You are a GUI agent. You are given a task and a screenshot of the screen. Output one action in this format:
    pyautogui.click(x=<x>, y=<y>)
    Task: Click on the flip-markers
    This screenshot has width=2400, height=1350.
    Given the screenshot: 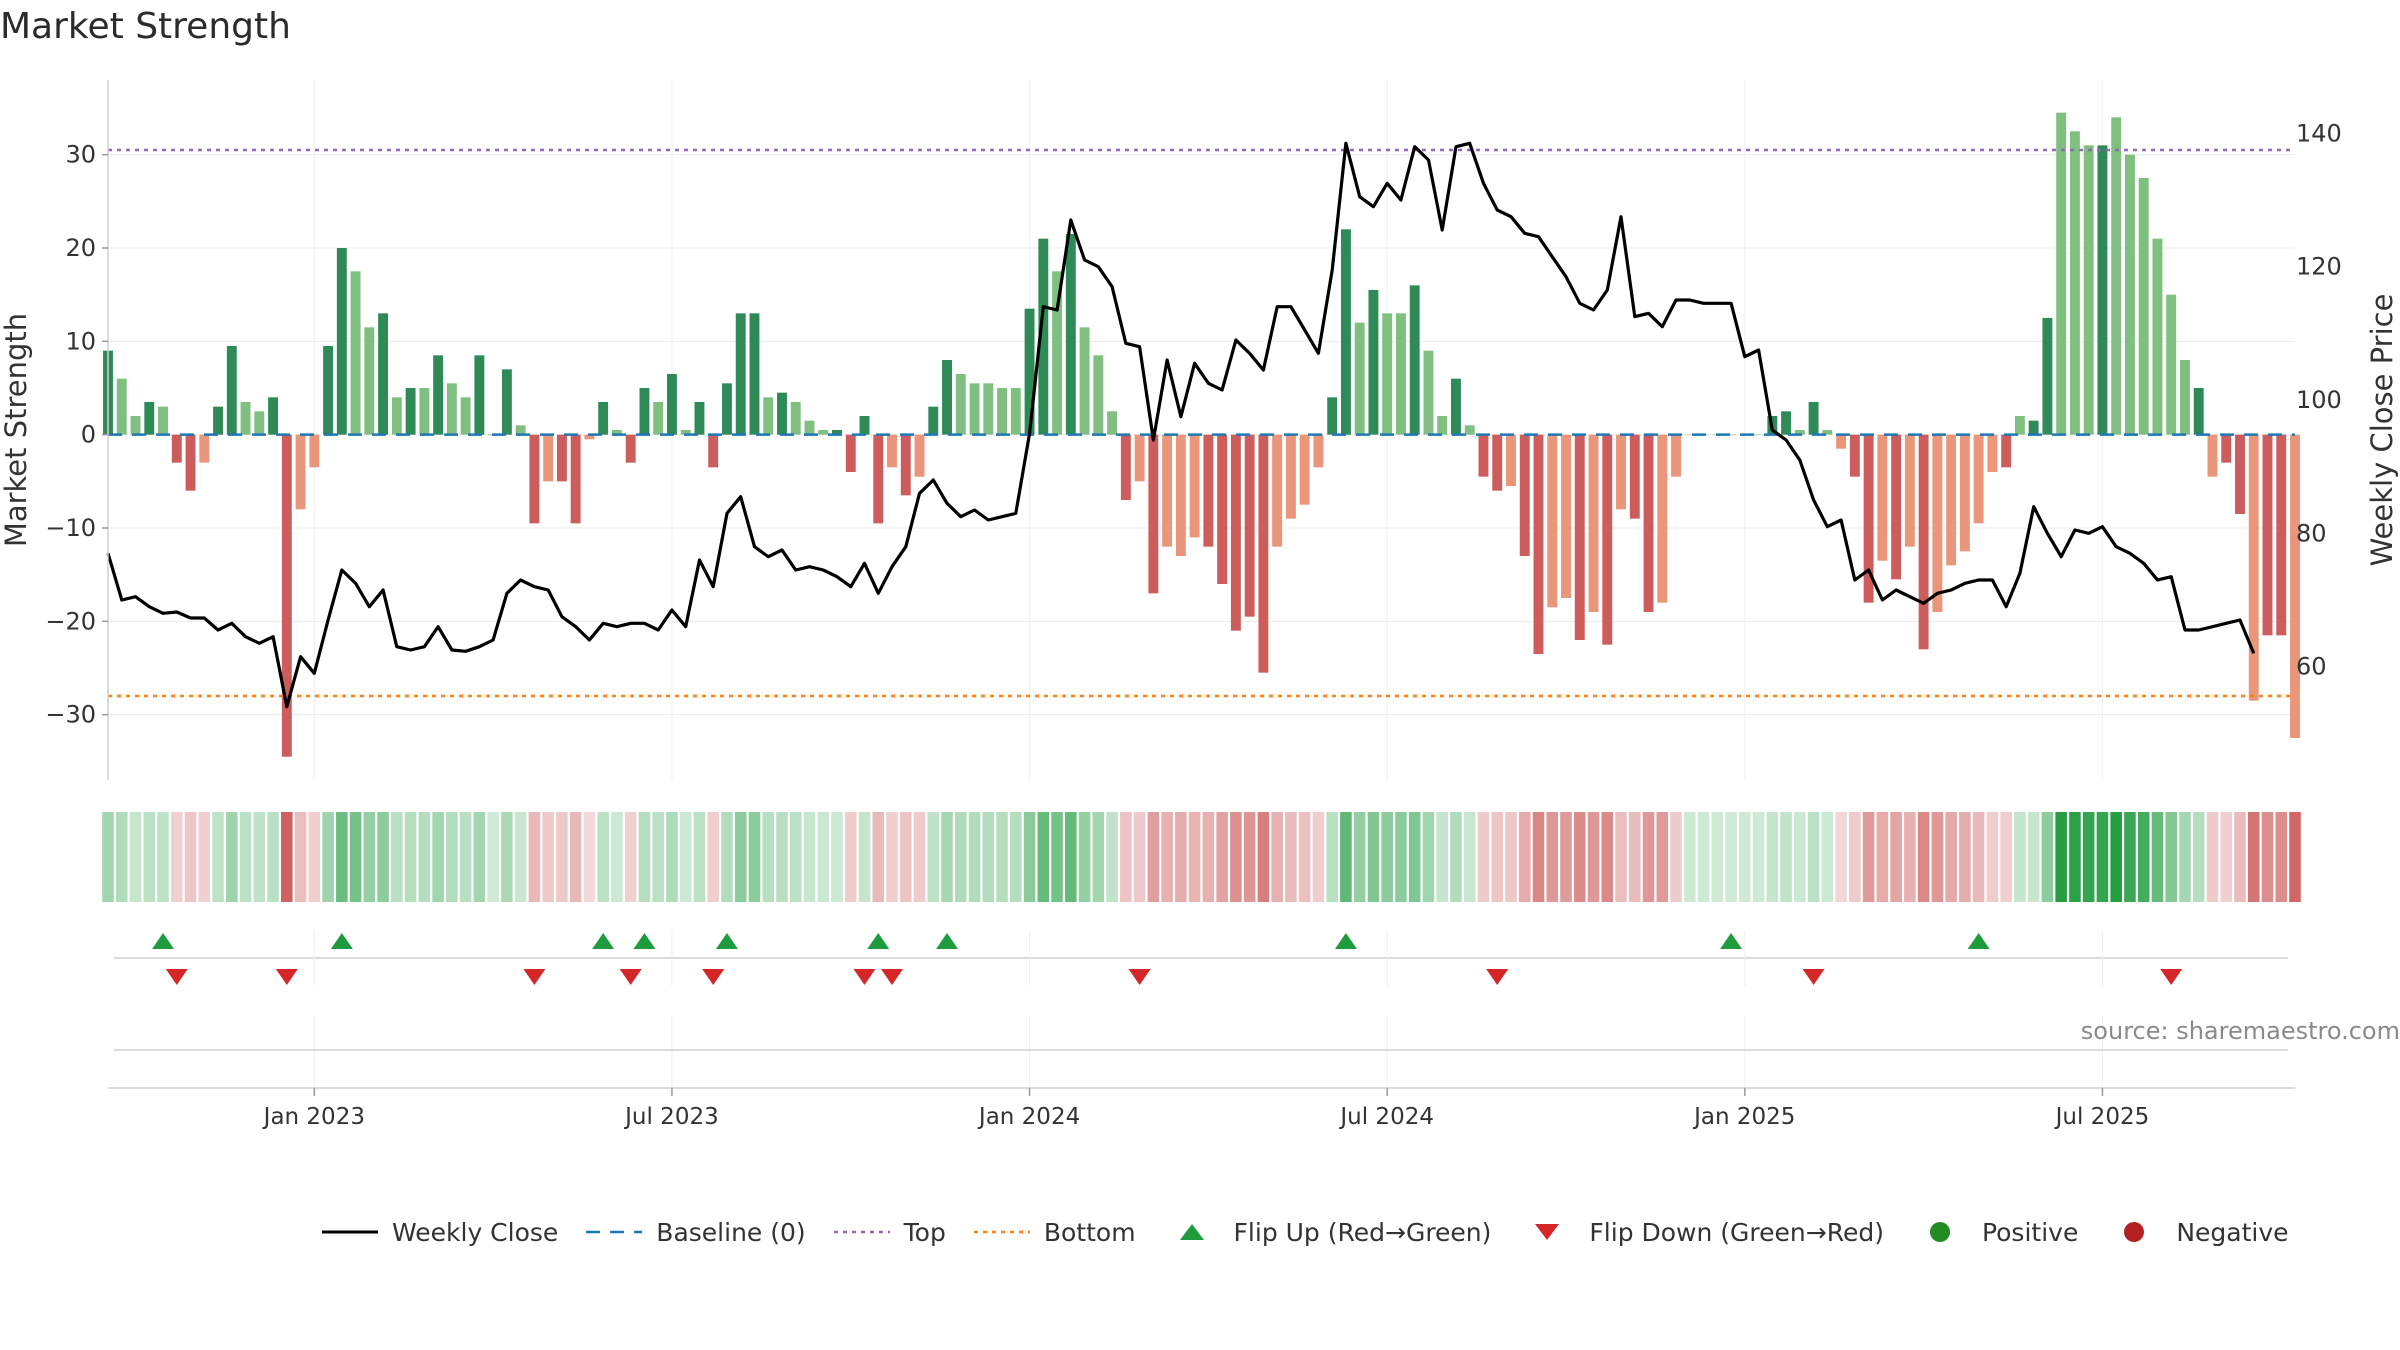 What is the action you would take?
    pyautogui.click(x=1201, y=958)
    